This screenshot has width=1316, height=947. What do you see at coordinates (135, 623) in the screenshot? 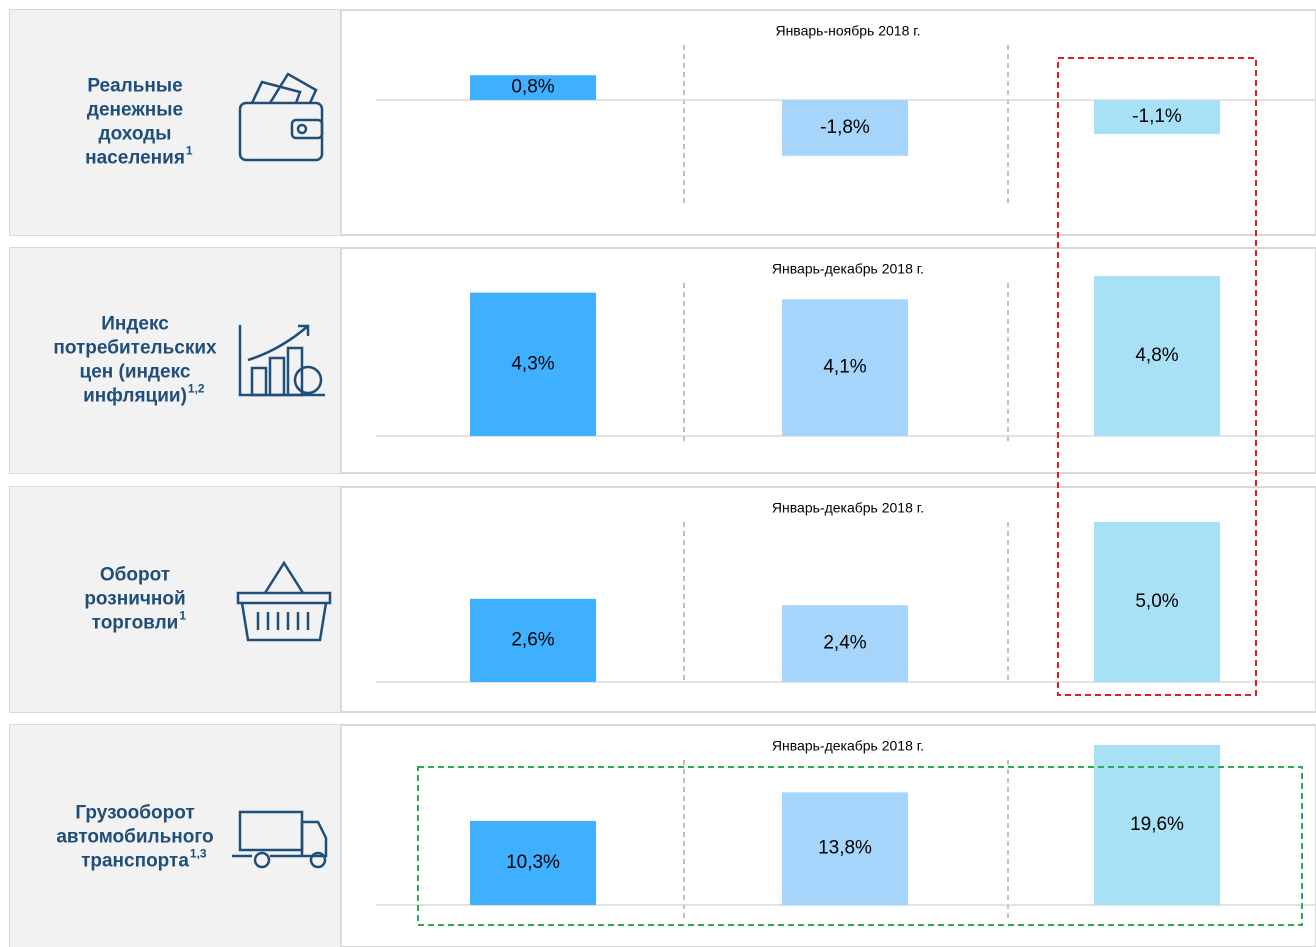
I see `row-label: торговли` at bounding box center [135, 623].